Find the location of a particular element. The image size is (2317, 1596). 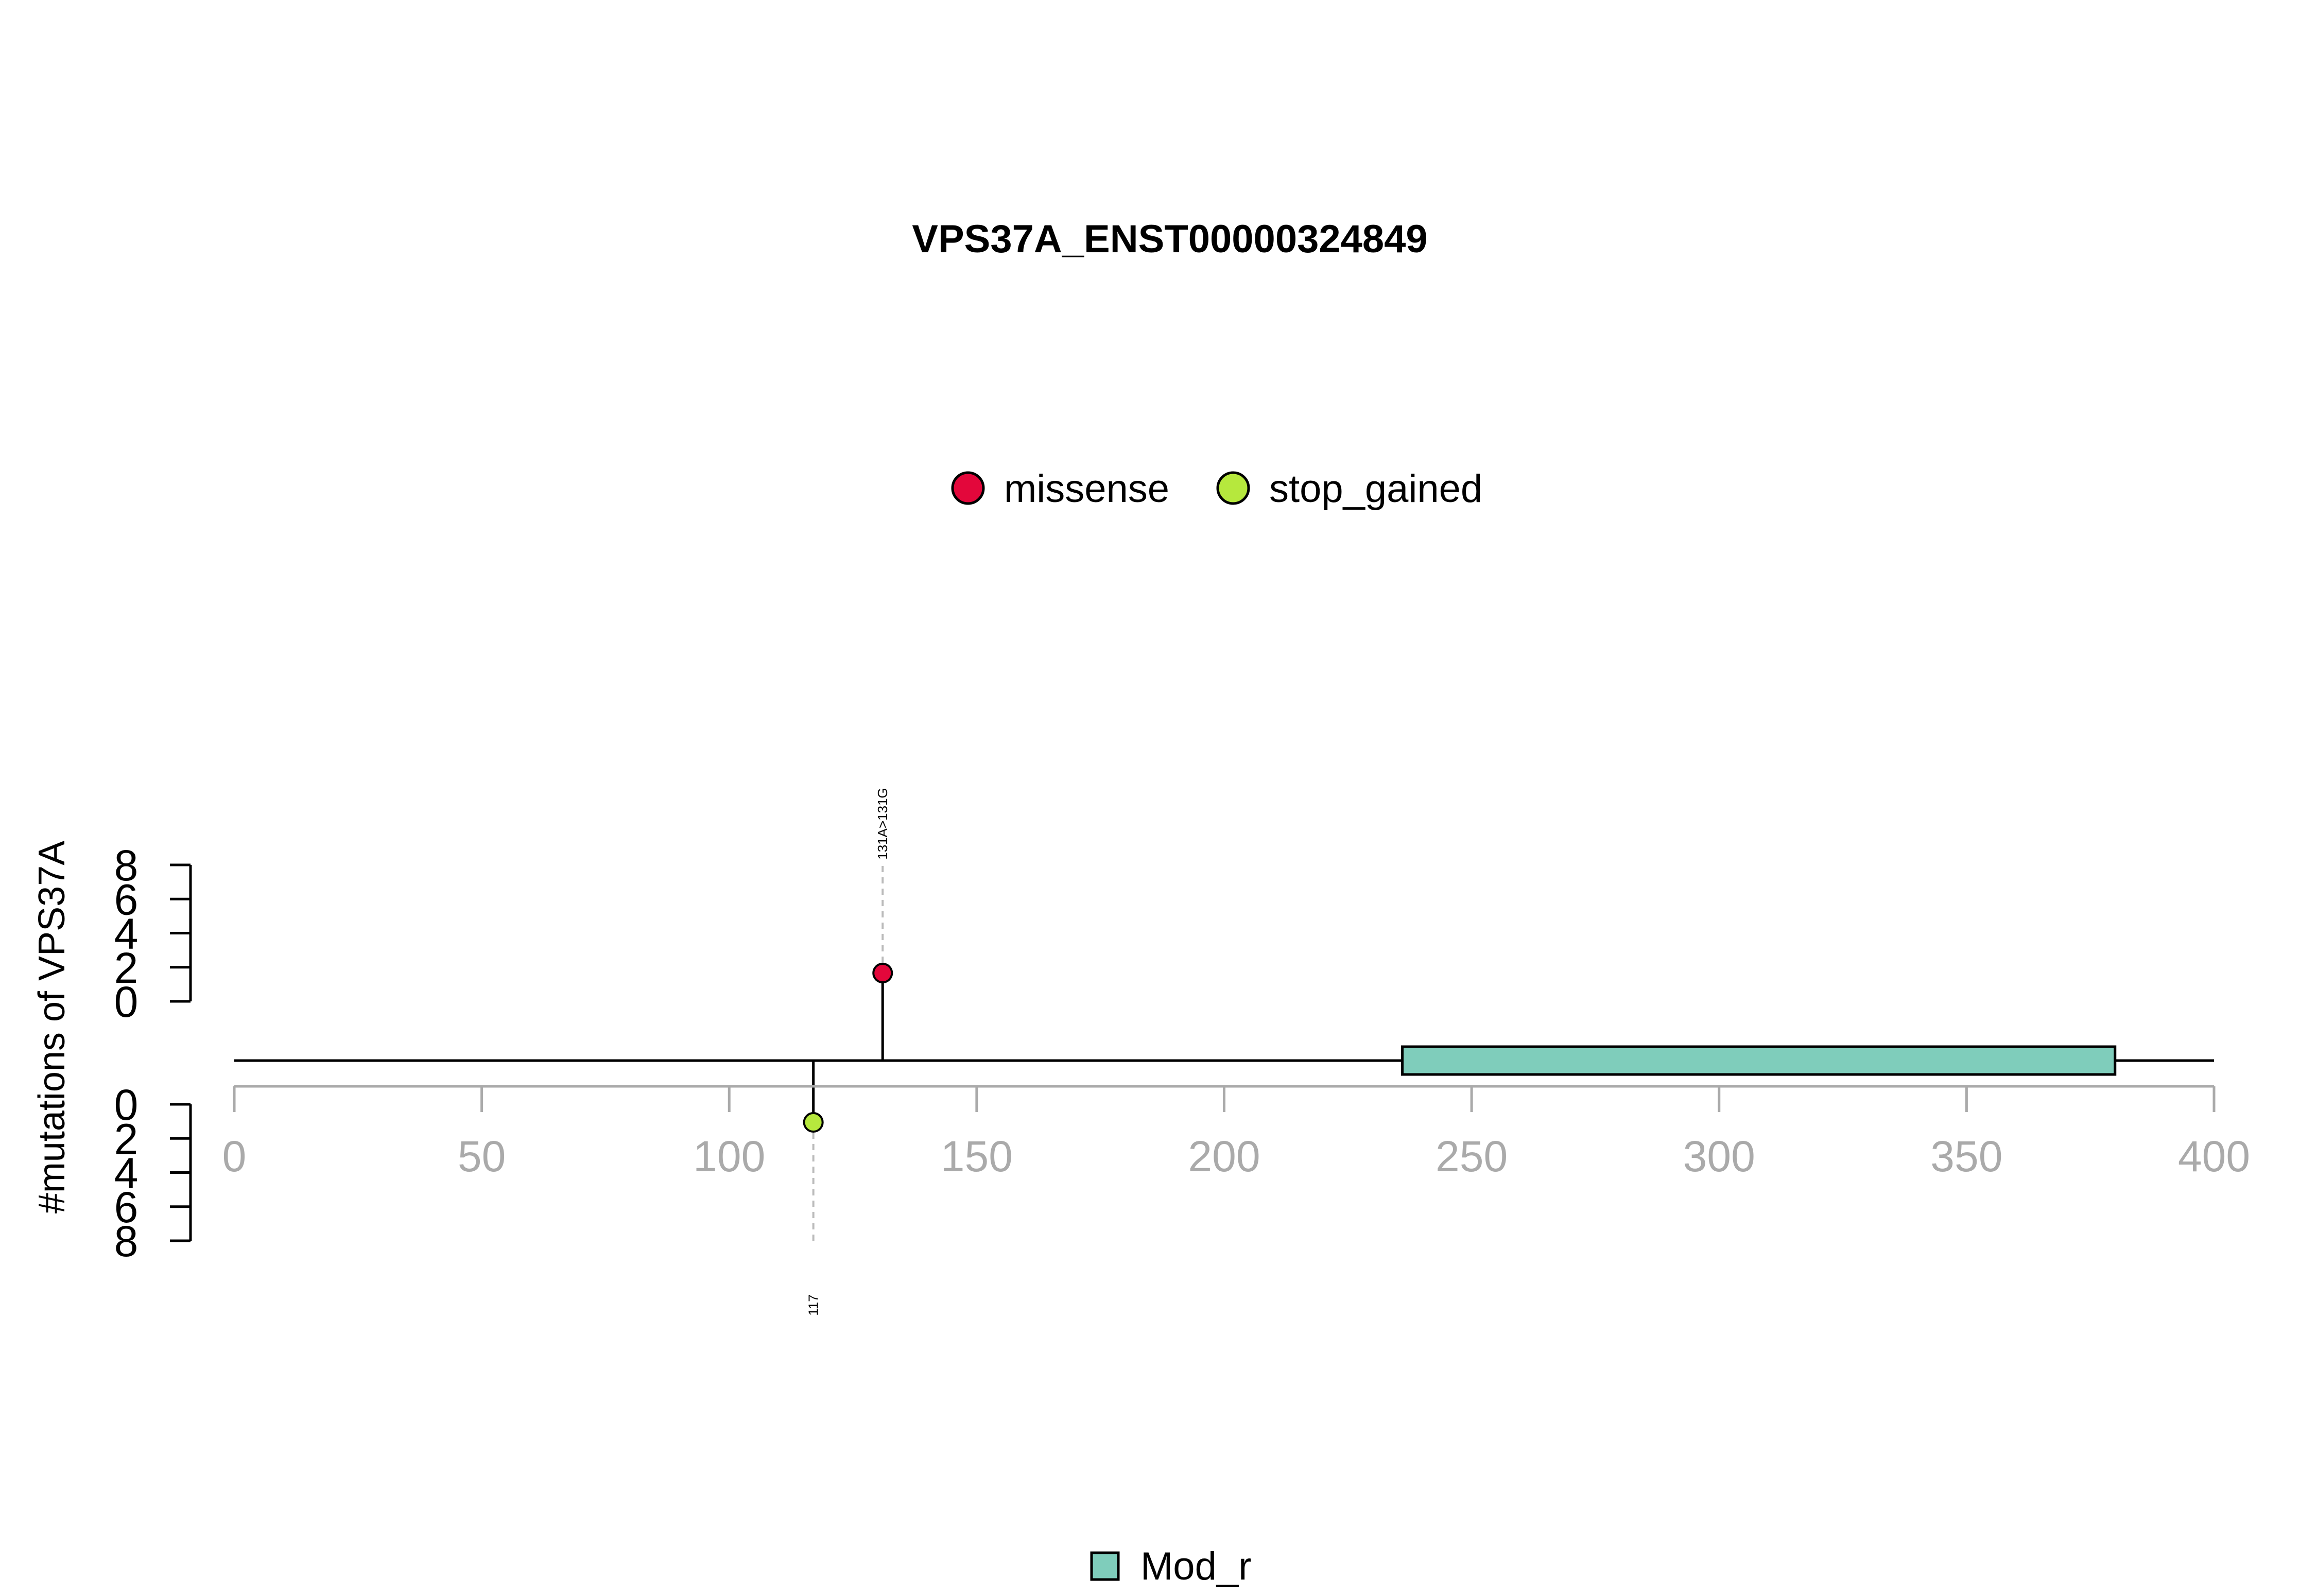

mutation-layer: 131A>131G 117 is located at coordinates (848, 1052).